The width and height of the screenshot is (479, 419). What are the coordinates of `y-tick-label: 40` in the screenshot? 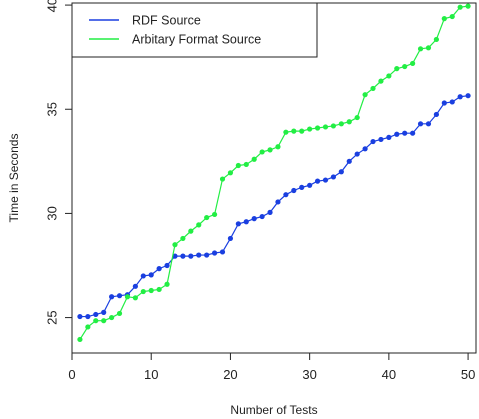 It's located at (51, 6).